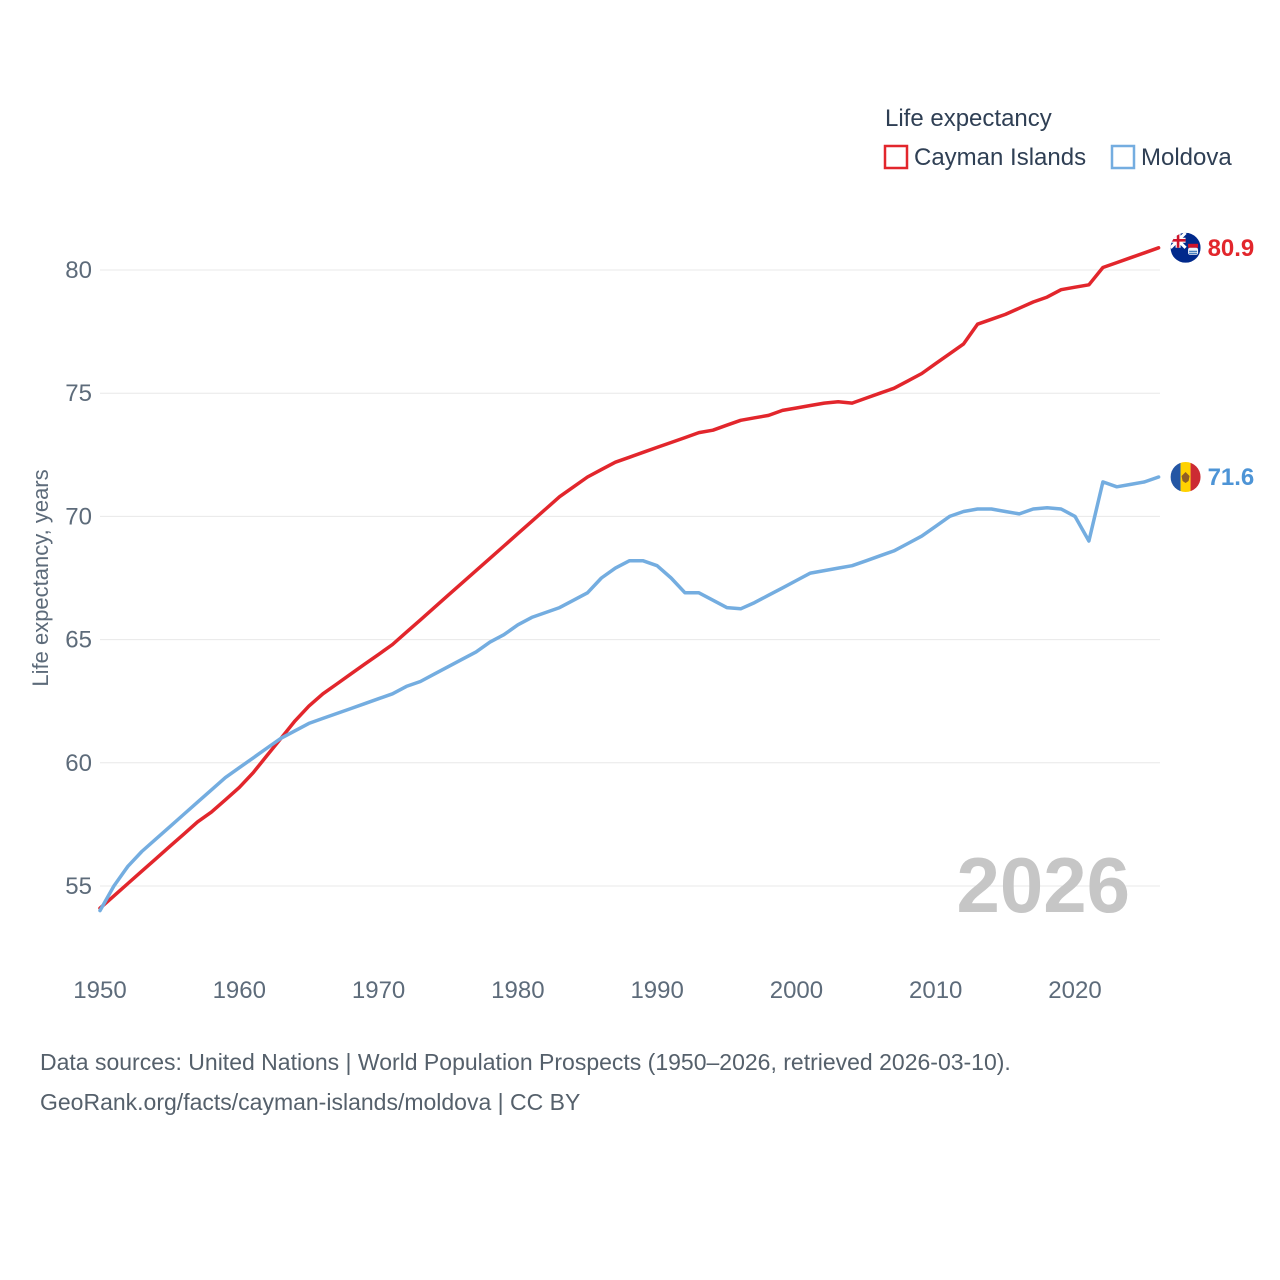 Image resolution: width=1280 pixels, height=1280 pixels. I want to click on x-tick-label: 2000, so click(796, 990).